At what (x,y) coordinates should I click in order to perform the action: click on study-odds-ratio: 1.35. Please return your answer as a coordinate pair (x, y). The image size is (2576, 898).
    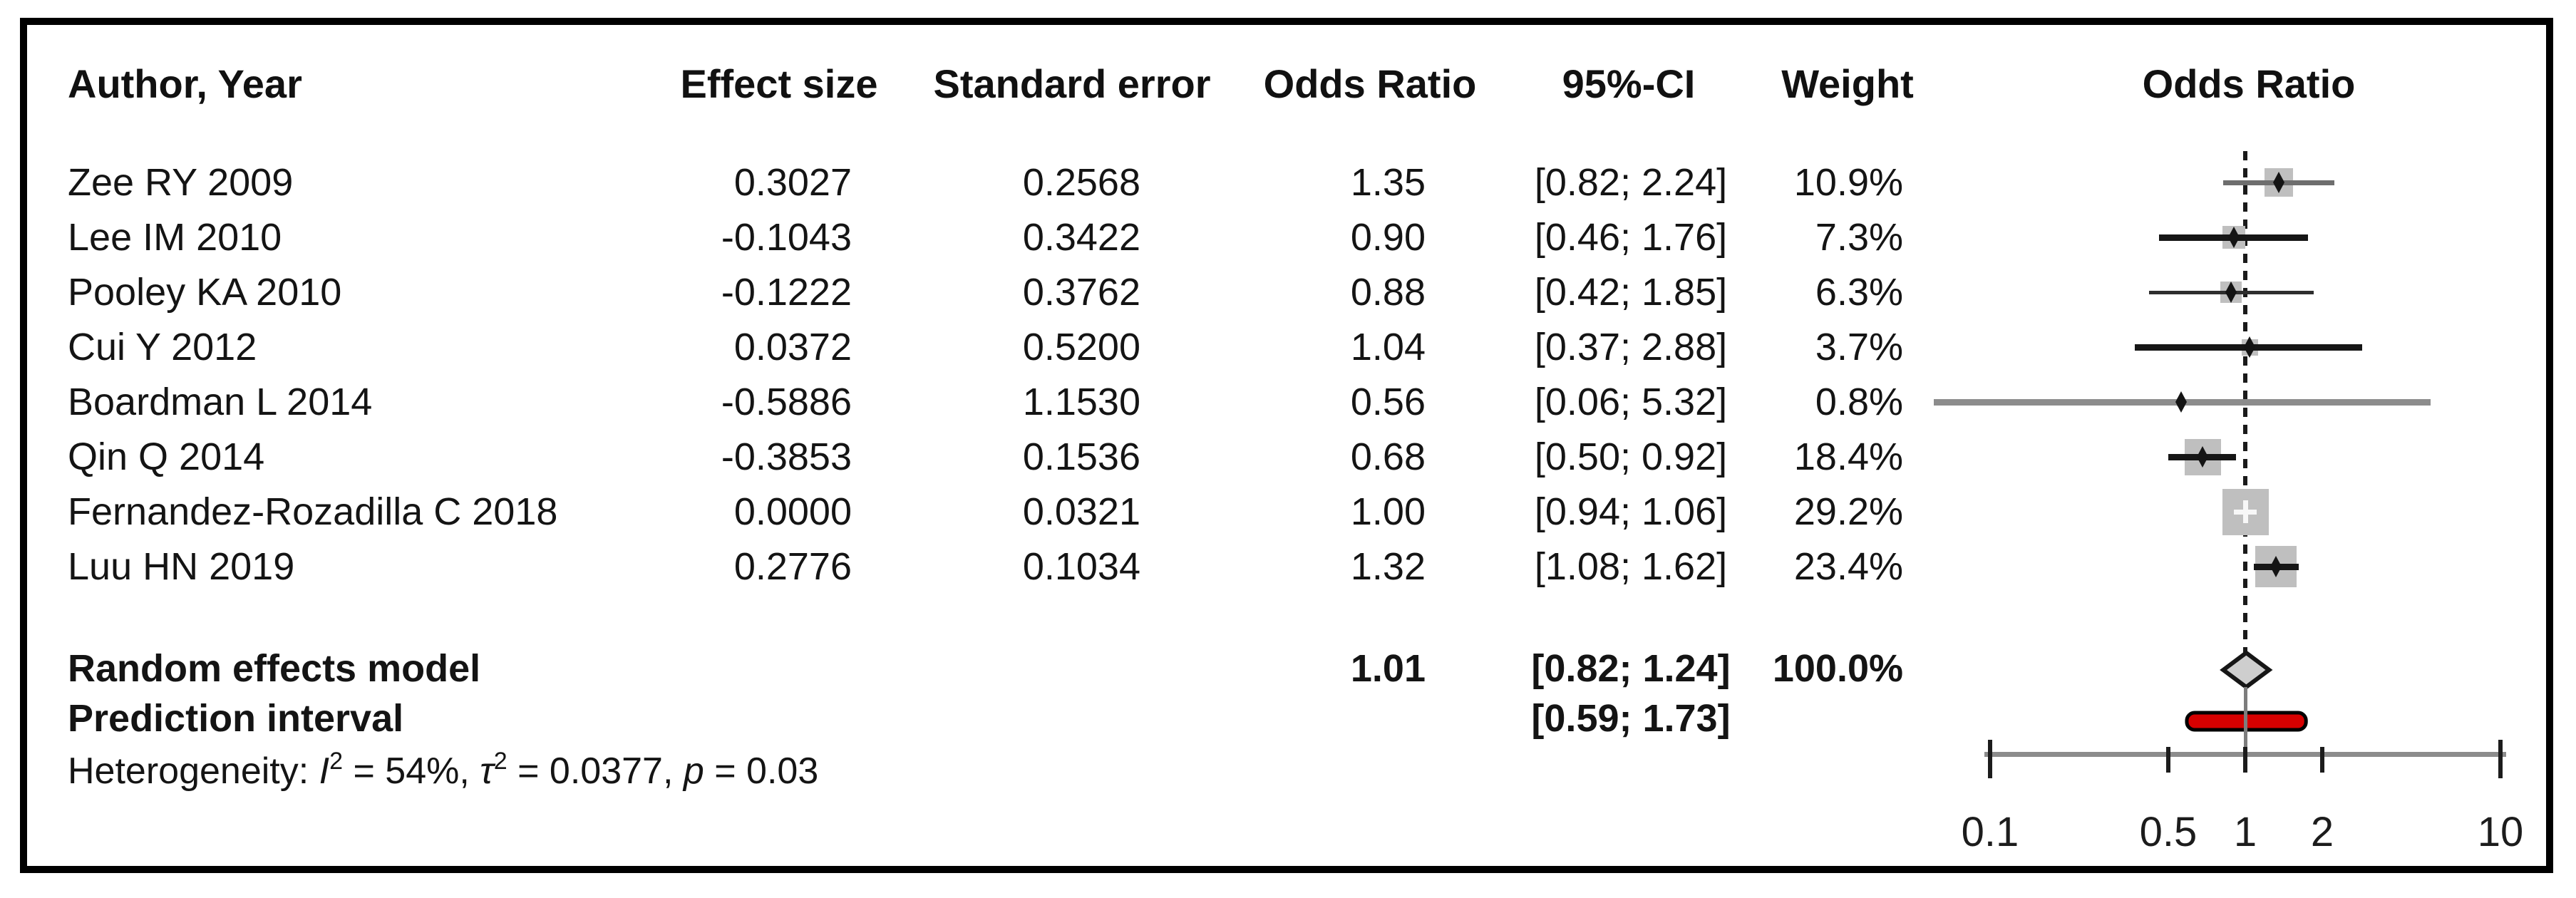
    Looking at the image, I should click on (1388, 182).